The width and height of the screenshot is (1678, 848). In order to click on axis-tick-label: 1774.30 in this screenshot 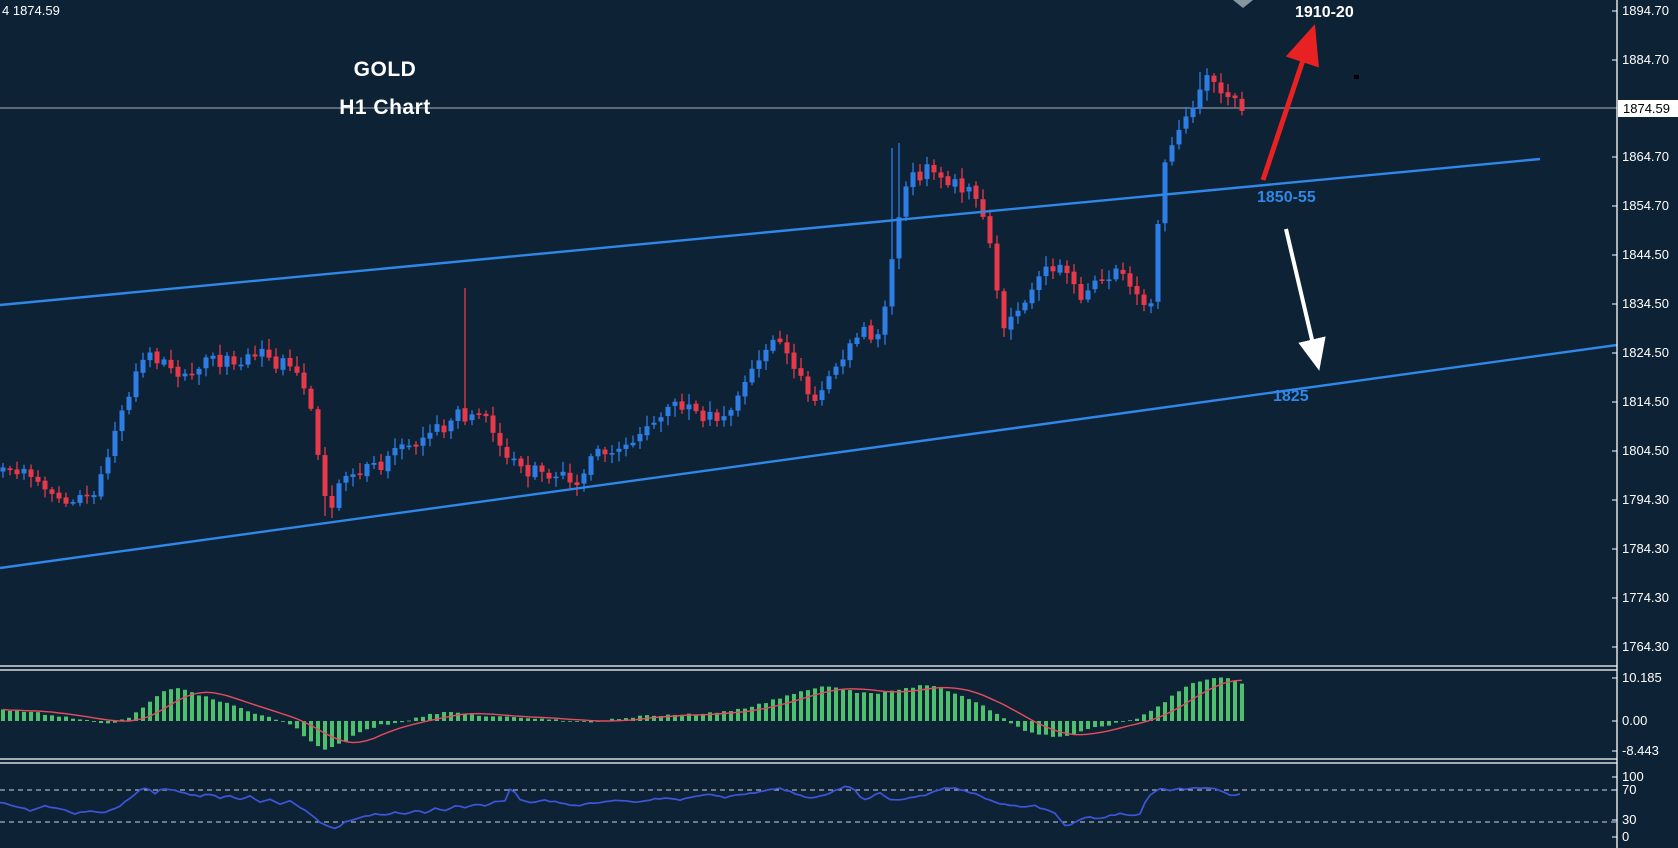, I will do `click(1645, 597)`.